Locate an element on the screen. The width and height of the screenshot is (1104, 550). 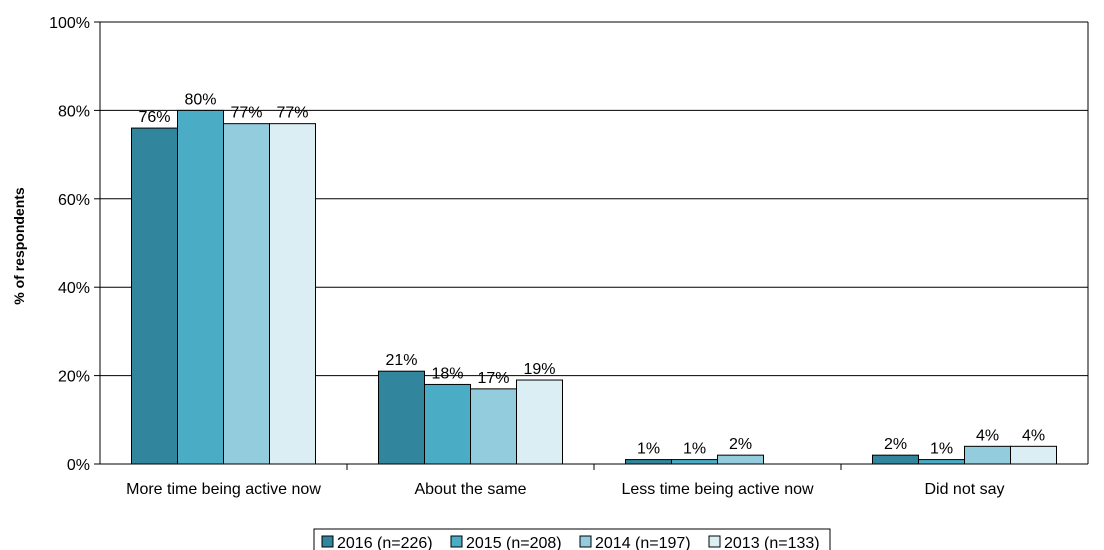
data-label: 18% is located at coordinates (447, 373).